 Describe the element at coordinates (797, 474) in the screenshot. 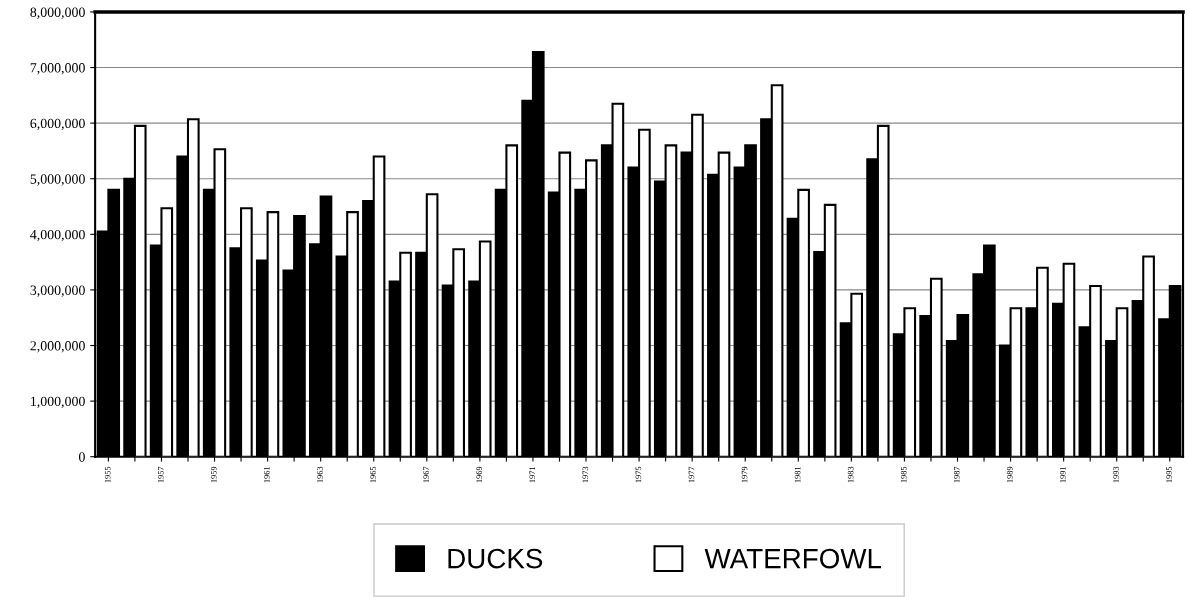

I see `x-tick-label: 1981` at that location.